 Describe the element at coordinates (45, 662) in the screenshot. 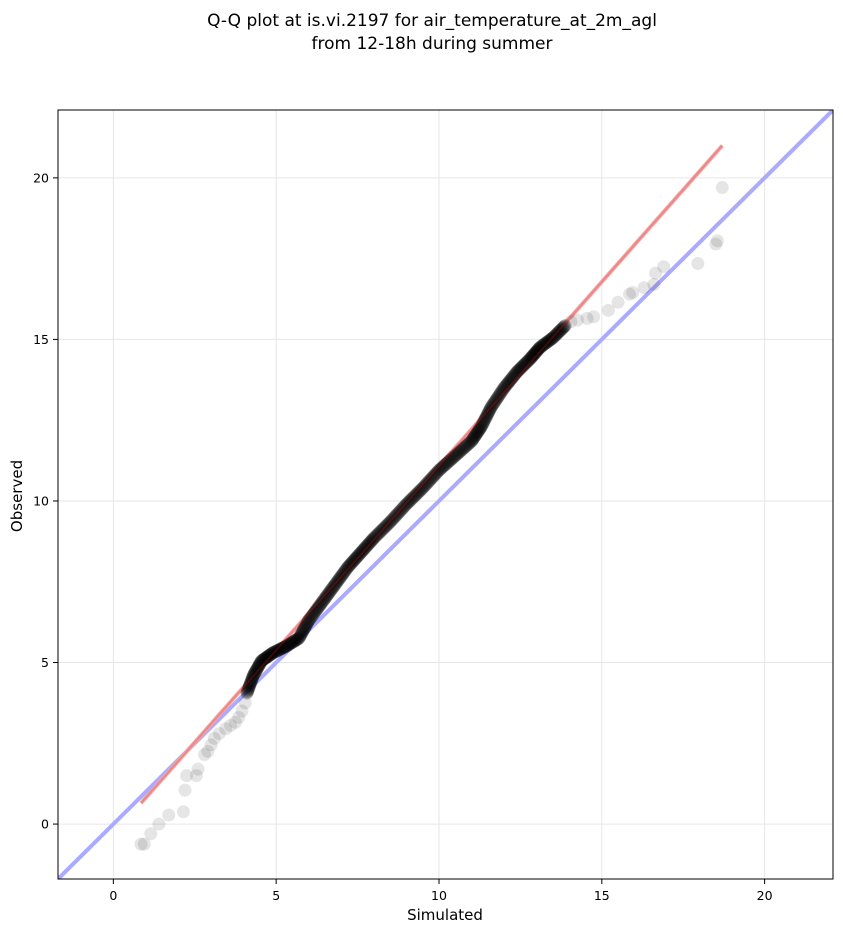

I see `y-tick-label-1: 5` at that location.